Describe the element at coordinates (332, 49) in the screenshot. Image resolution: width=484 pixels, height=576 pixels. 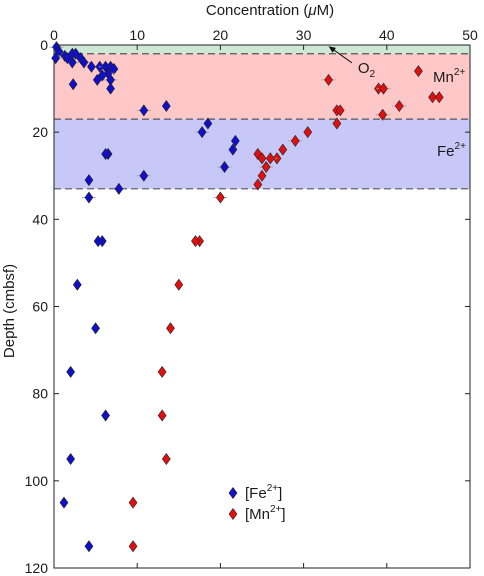
I see `o2-arrow-head` at that location.